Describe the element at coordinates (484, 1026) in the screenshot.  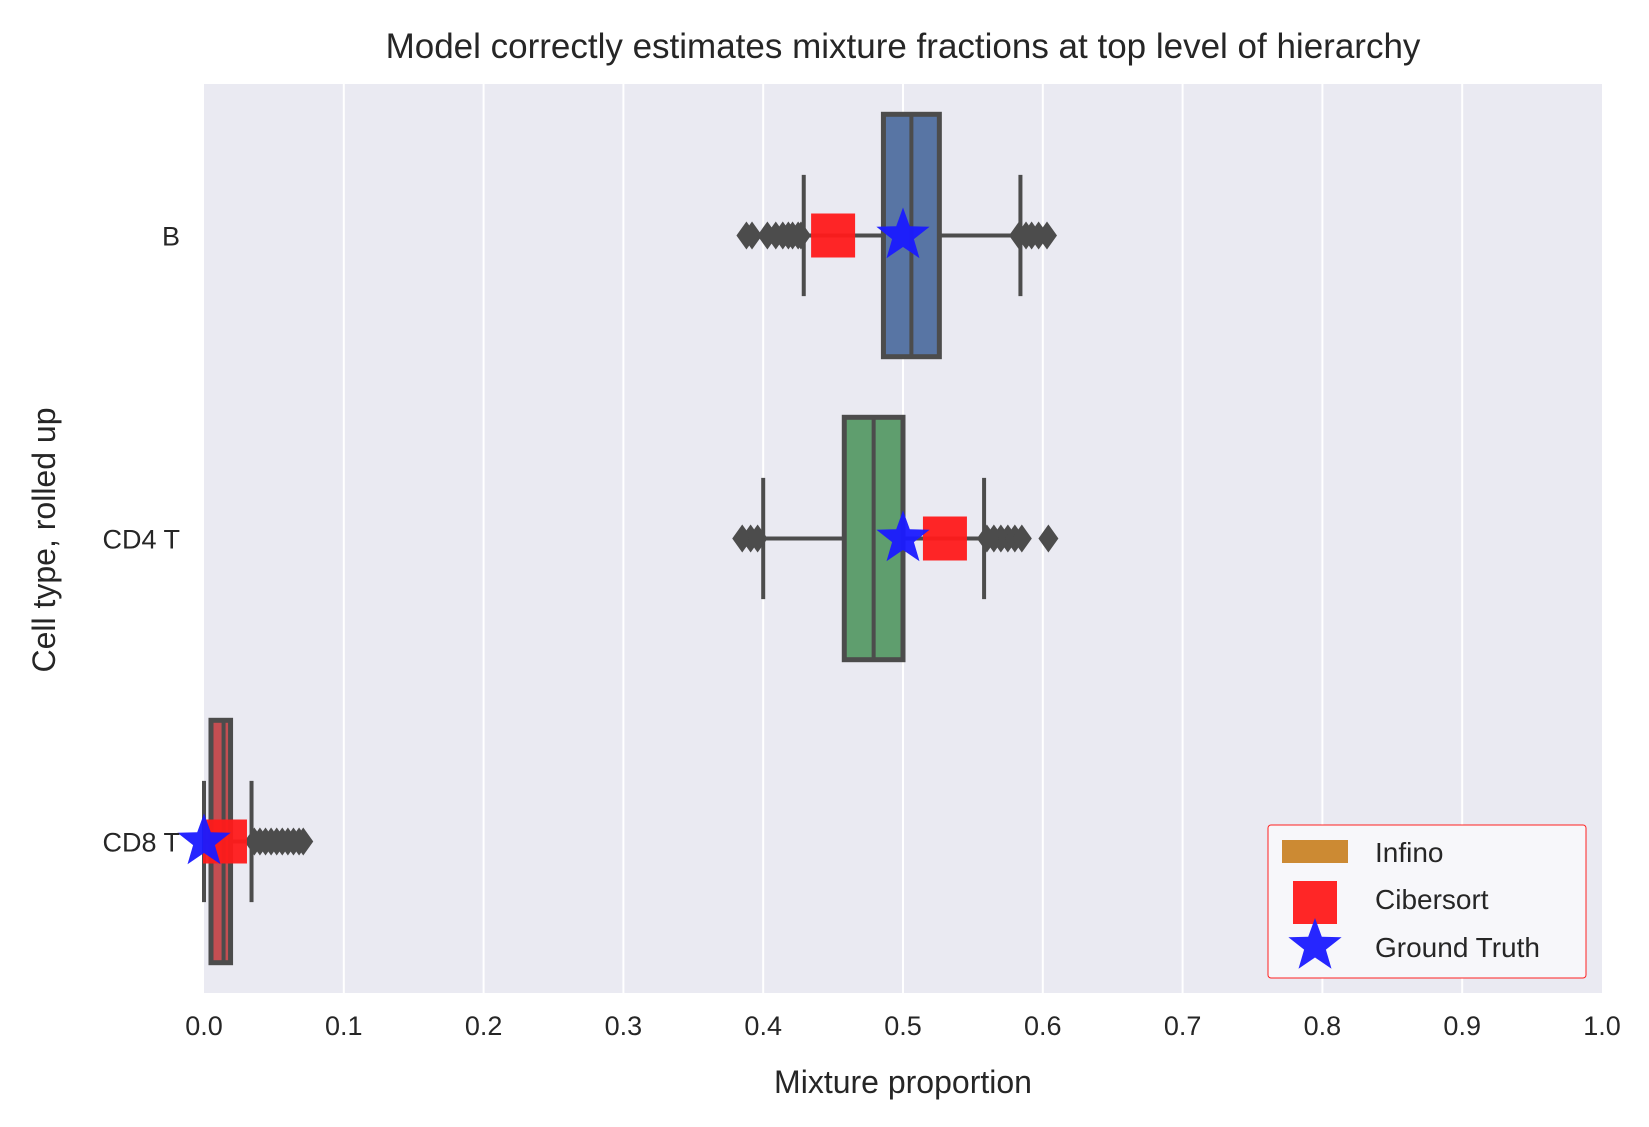
I see `x-tick-label: 0.2` at that location.